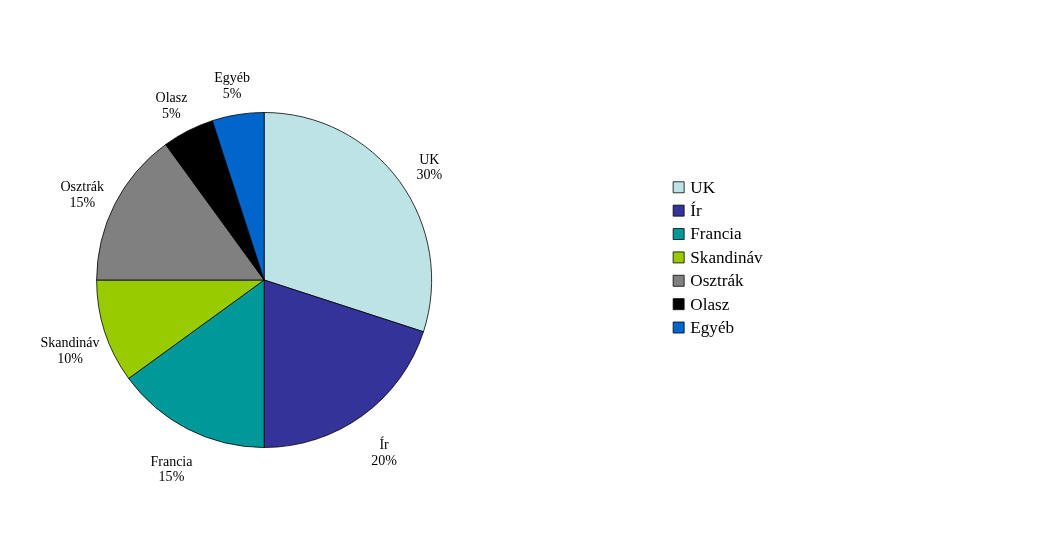 The height and width of the screenshot is (560, 1062). Describe the element at coordinates (384, 444) in the screenshot. I see `slice-label: Ír` at that location.